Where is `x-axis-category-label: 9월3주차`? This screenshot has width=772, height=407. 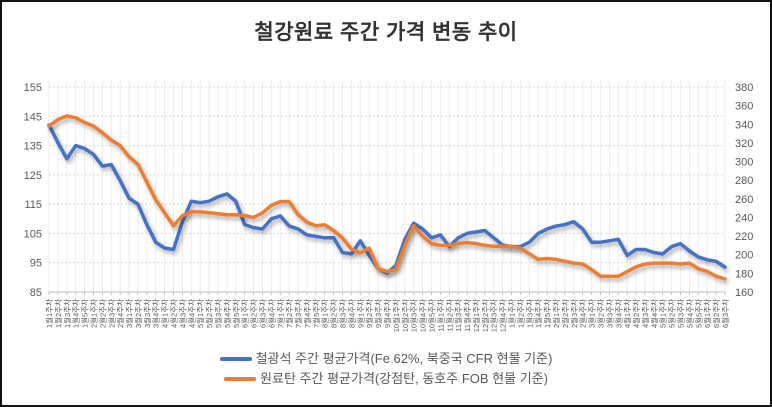 x-axis-category-label: 9월3주차 is located at coordinates (378, 313).